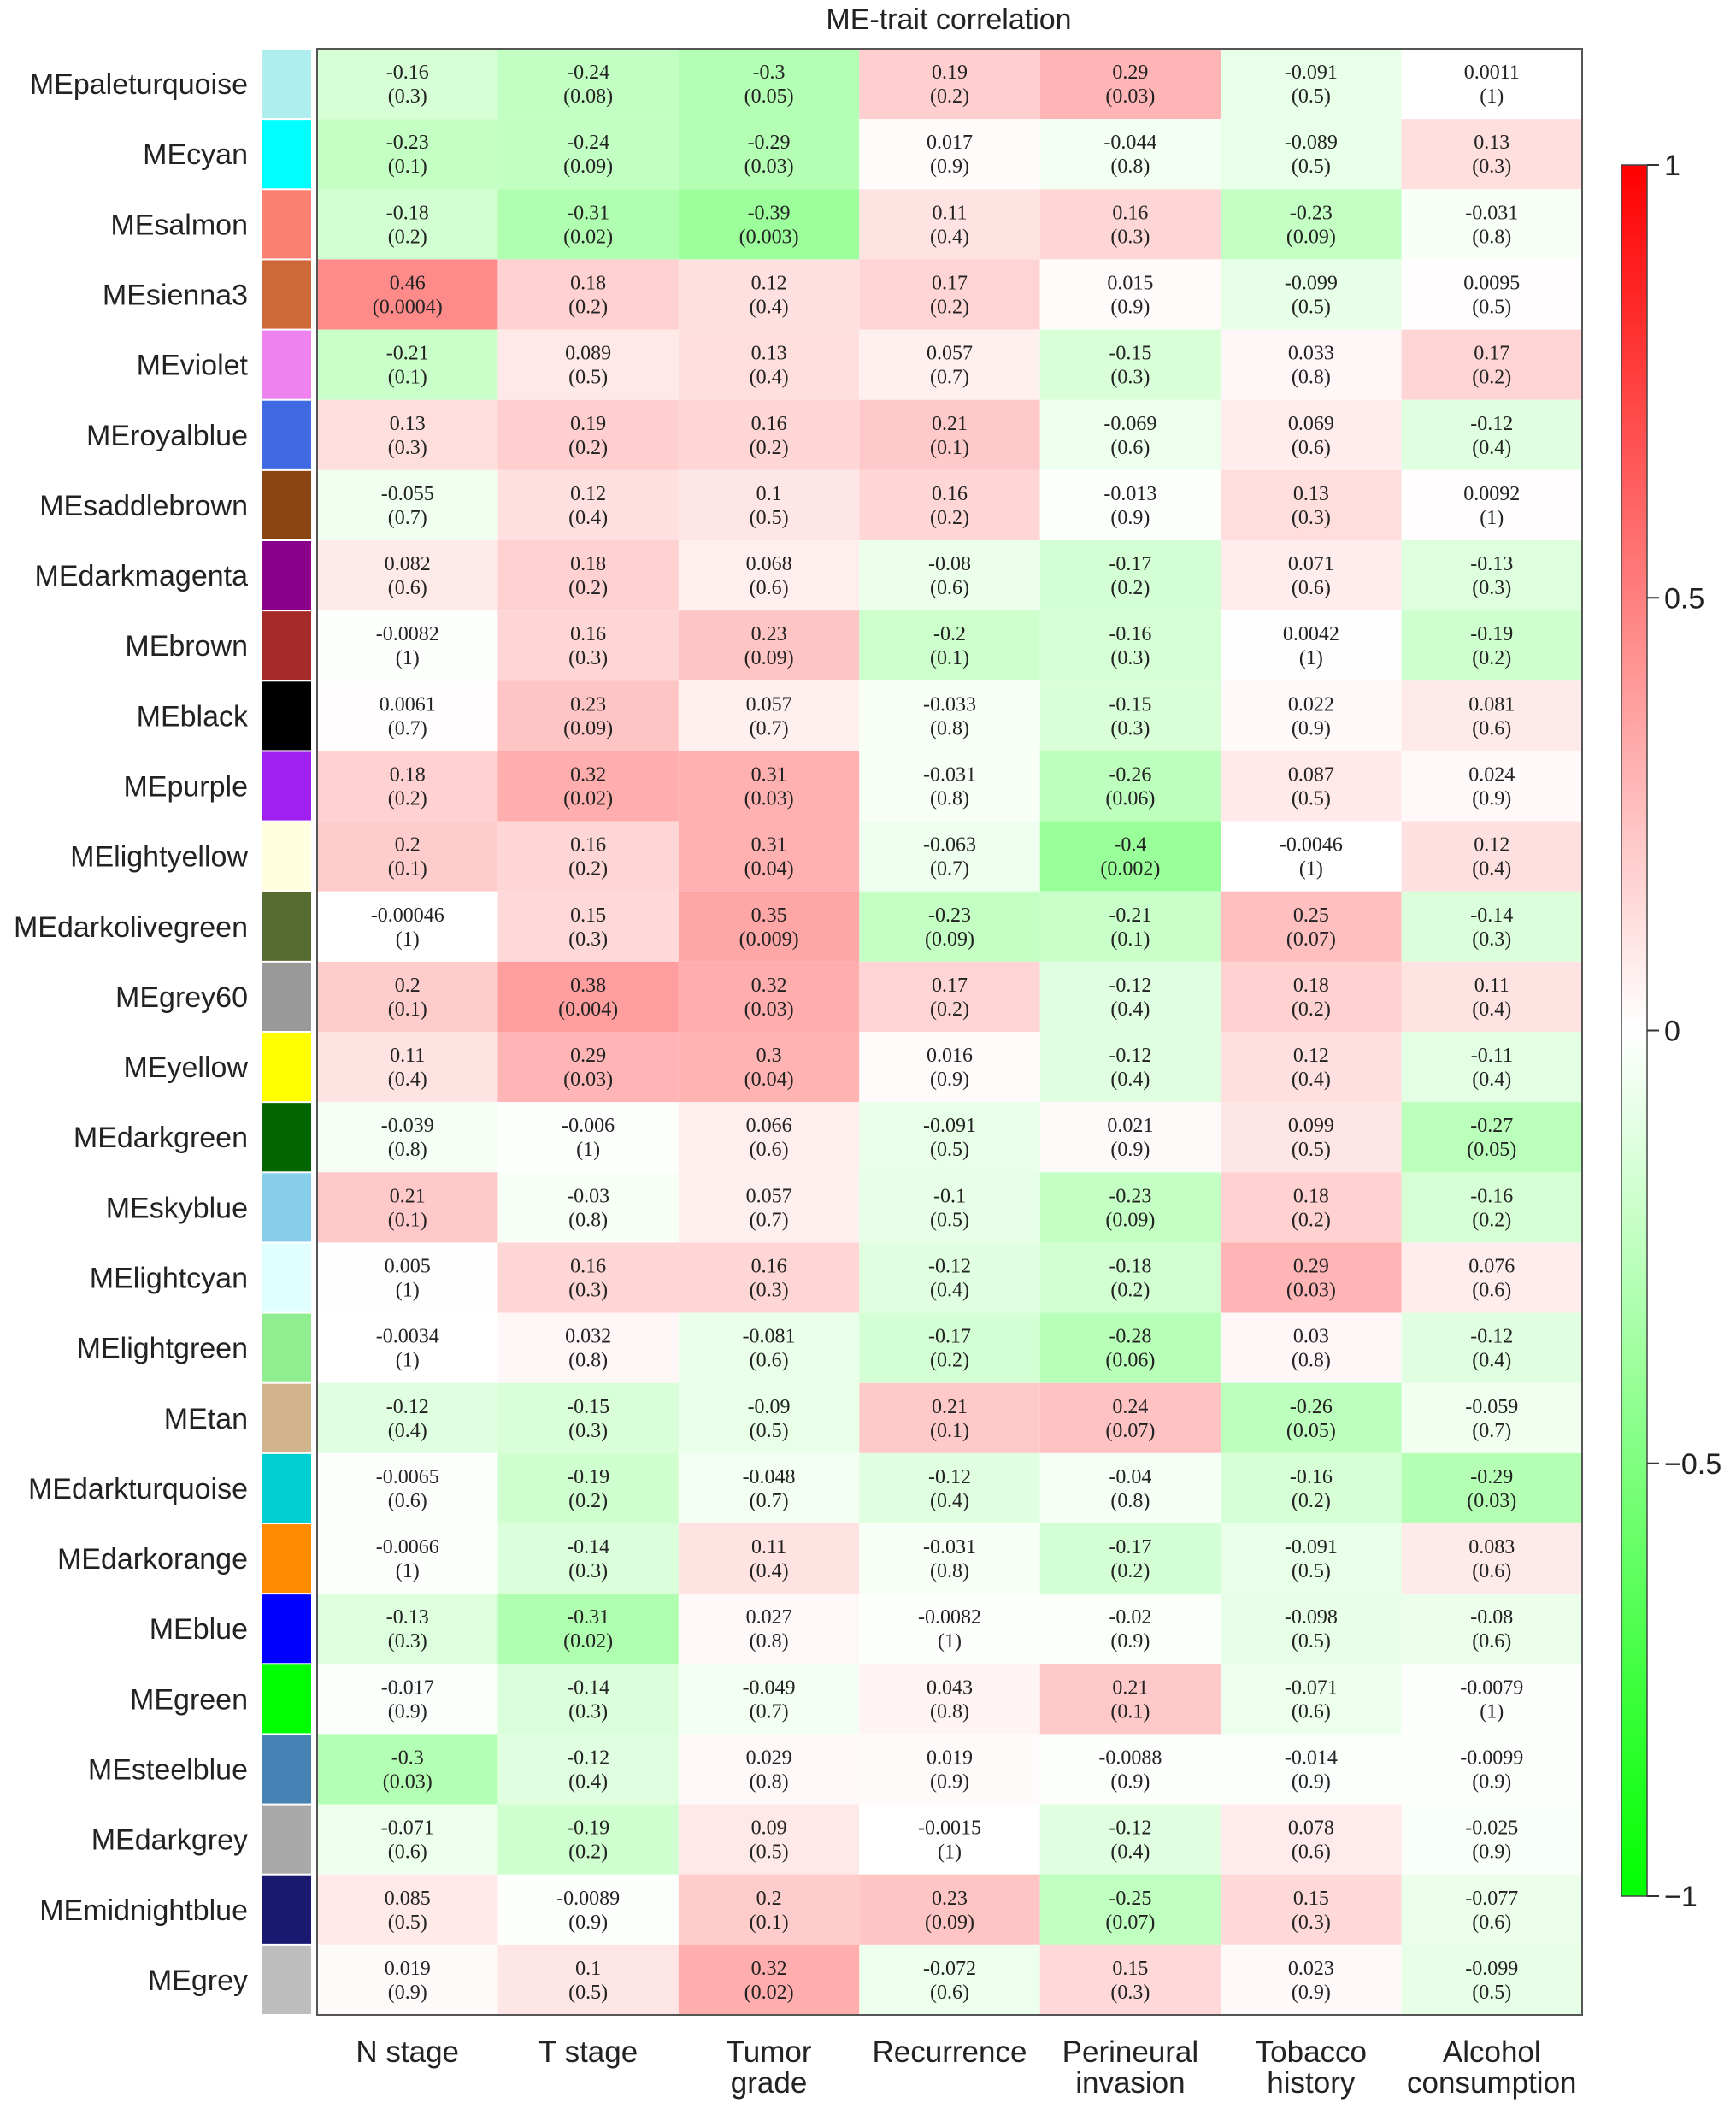 This screenshot has height=2109, width=1736. What do you see at coordinates (1129, 143) in the screenshot?
I see `cell-correlation: -0.044` at bounding box center [1129, 143].